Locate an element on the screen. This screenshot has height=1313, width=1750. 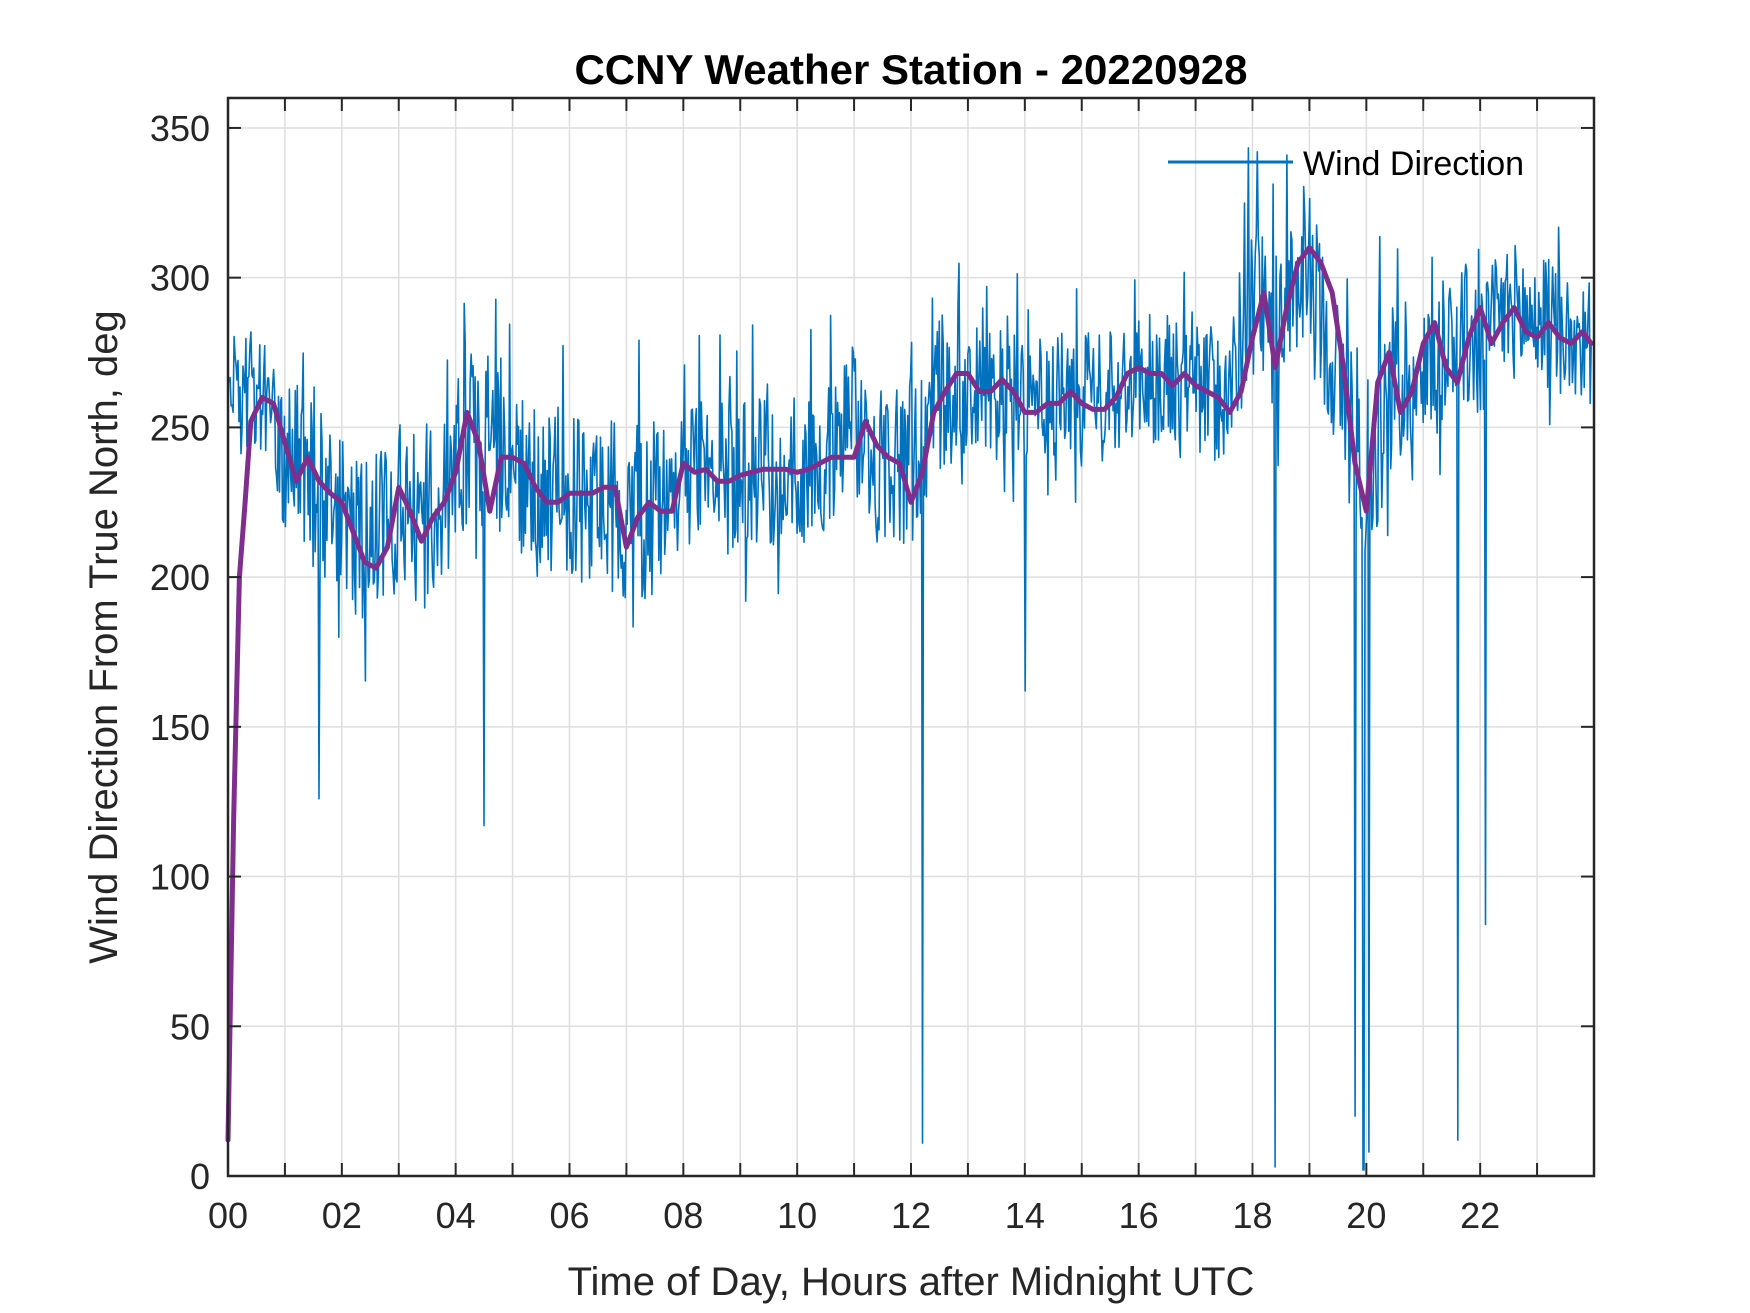
x-tick-label: 04 is located at coordinates (456, 1215).